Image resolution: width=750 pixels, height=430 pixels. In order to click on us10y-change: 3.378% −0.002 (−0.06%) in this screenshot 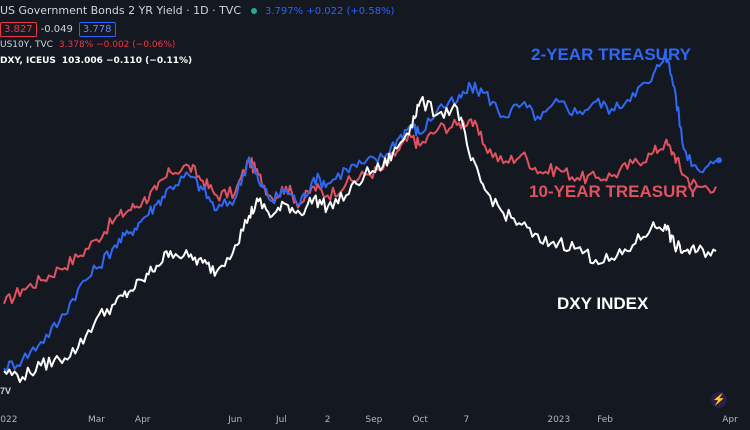, I will do `click(117, 45)`.